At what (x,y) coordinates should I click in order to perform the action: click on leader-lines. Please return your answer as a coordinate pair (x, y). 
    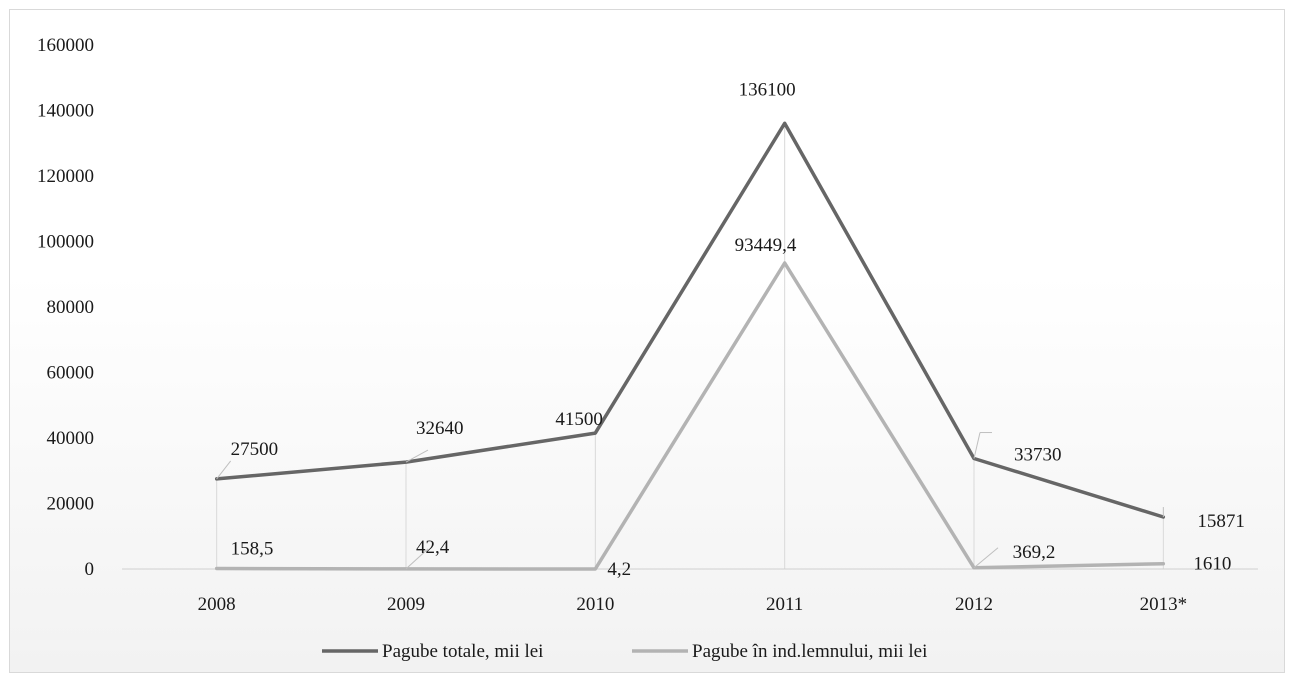
    Looking at the image, I should click on (690, 501).